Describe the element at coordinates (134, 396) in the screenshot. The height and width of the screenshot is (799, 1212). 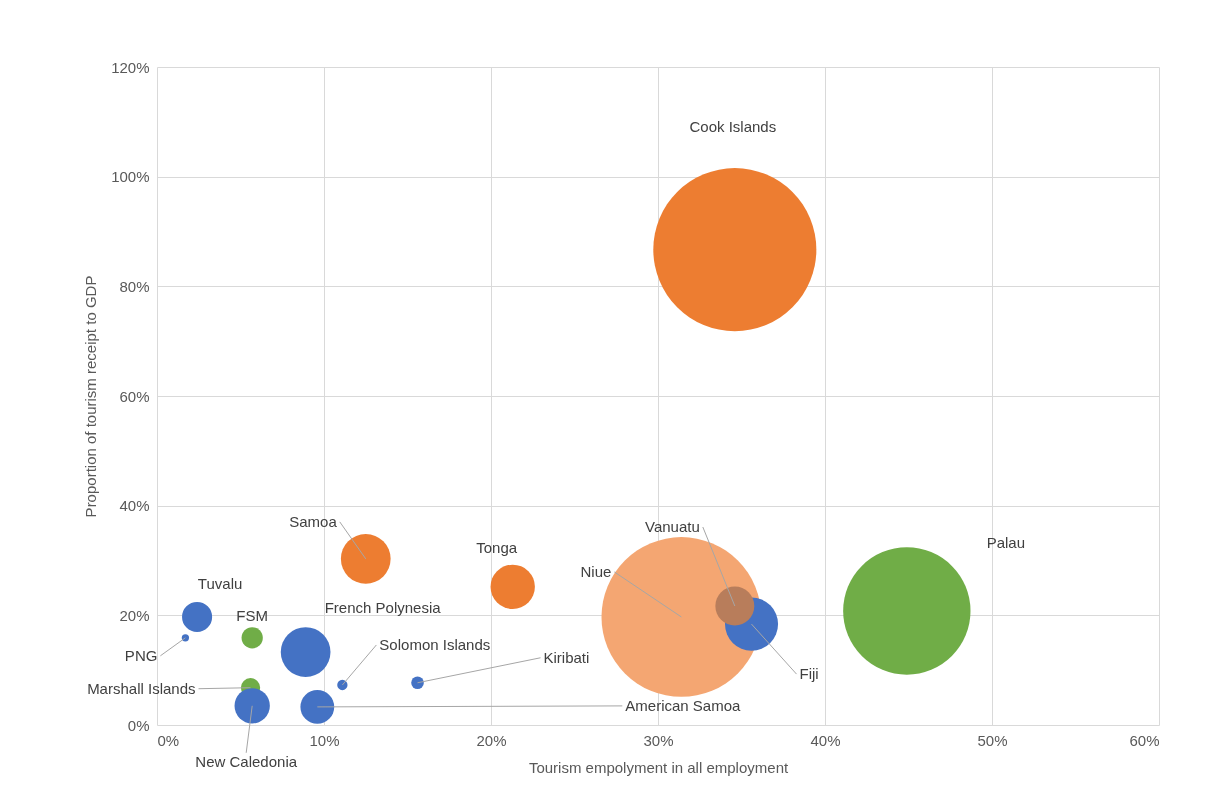
I see `y-tick-label: 60%` at that location.